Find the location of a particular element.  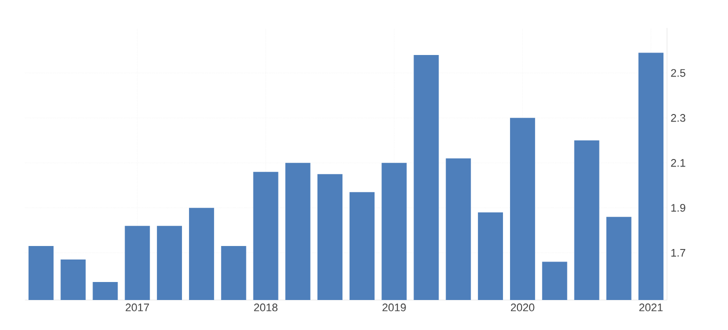

x-tick-label: 2020 is located at coordinates (522, 308).